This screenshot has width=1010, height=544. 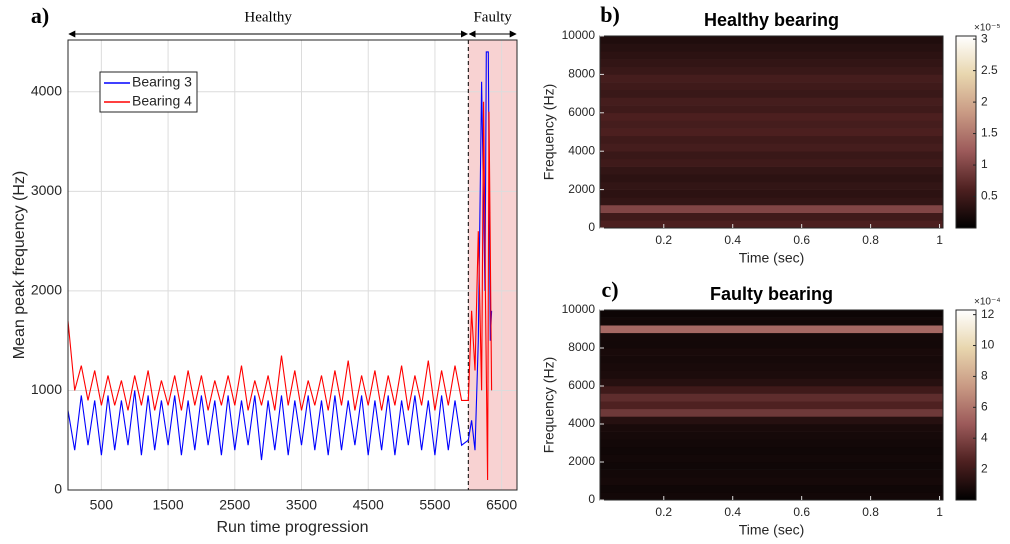 I want to click on legend-label: Bearing 3, so click(x=162, y=82).